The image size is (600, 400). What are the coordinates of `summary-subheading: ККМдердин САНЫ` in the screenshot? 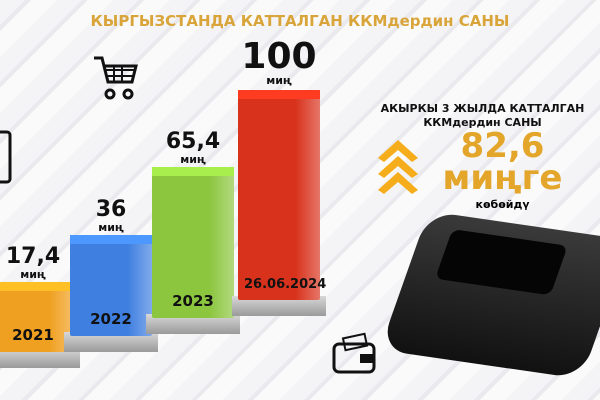 It's located at (482, 122).